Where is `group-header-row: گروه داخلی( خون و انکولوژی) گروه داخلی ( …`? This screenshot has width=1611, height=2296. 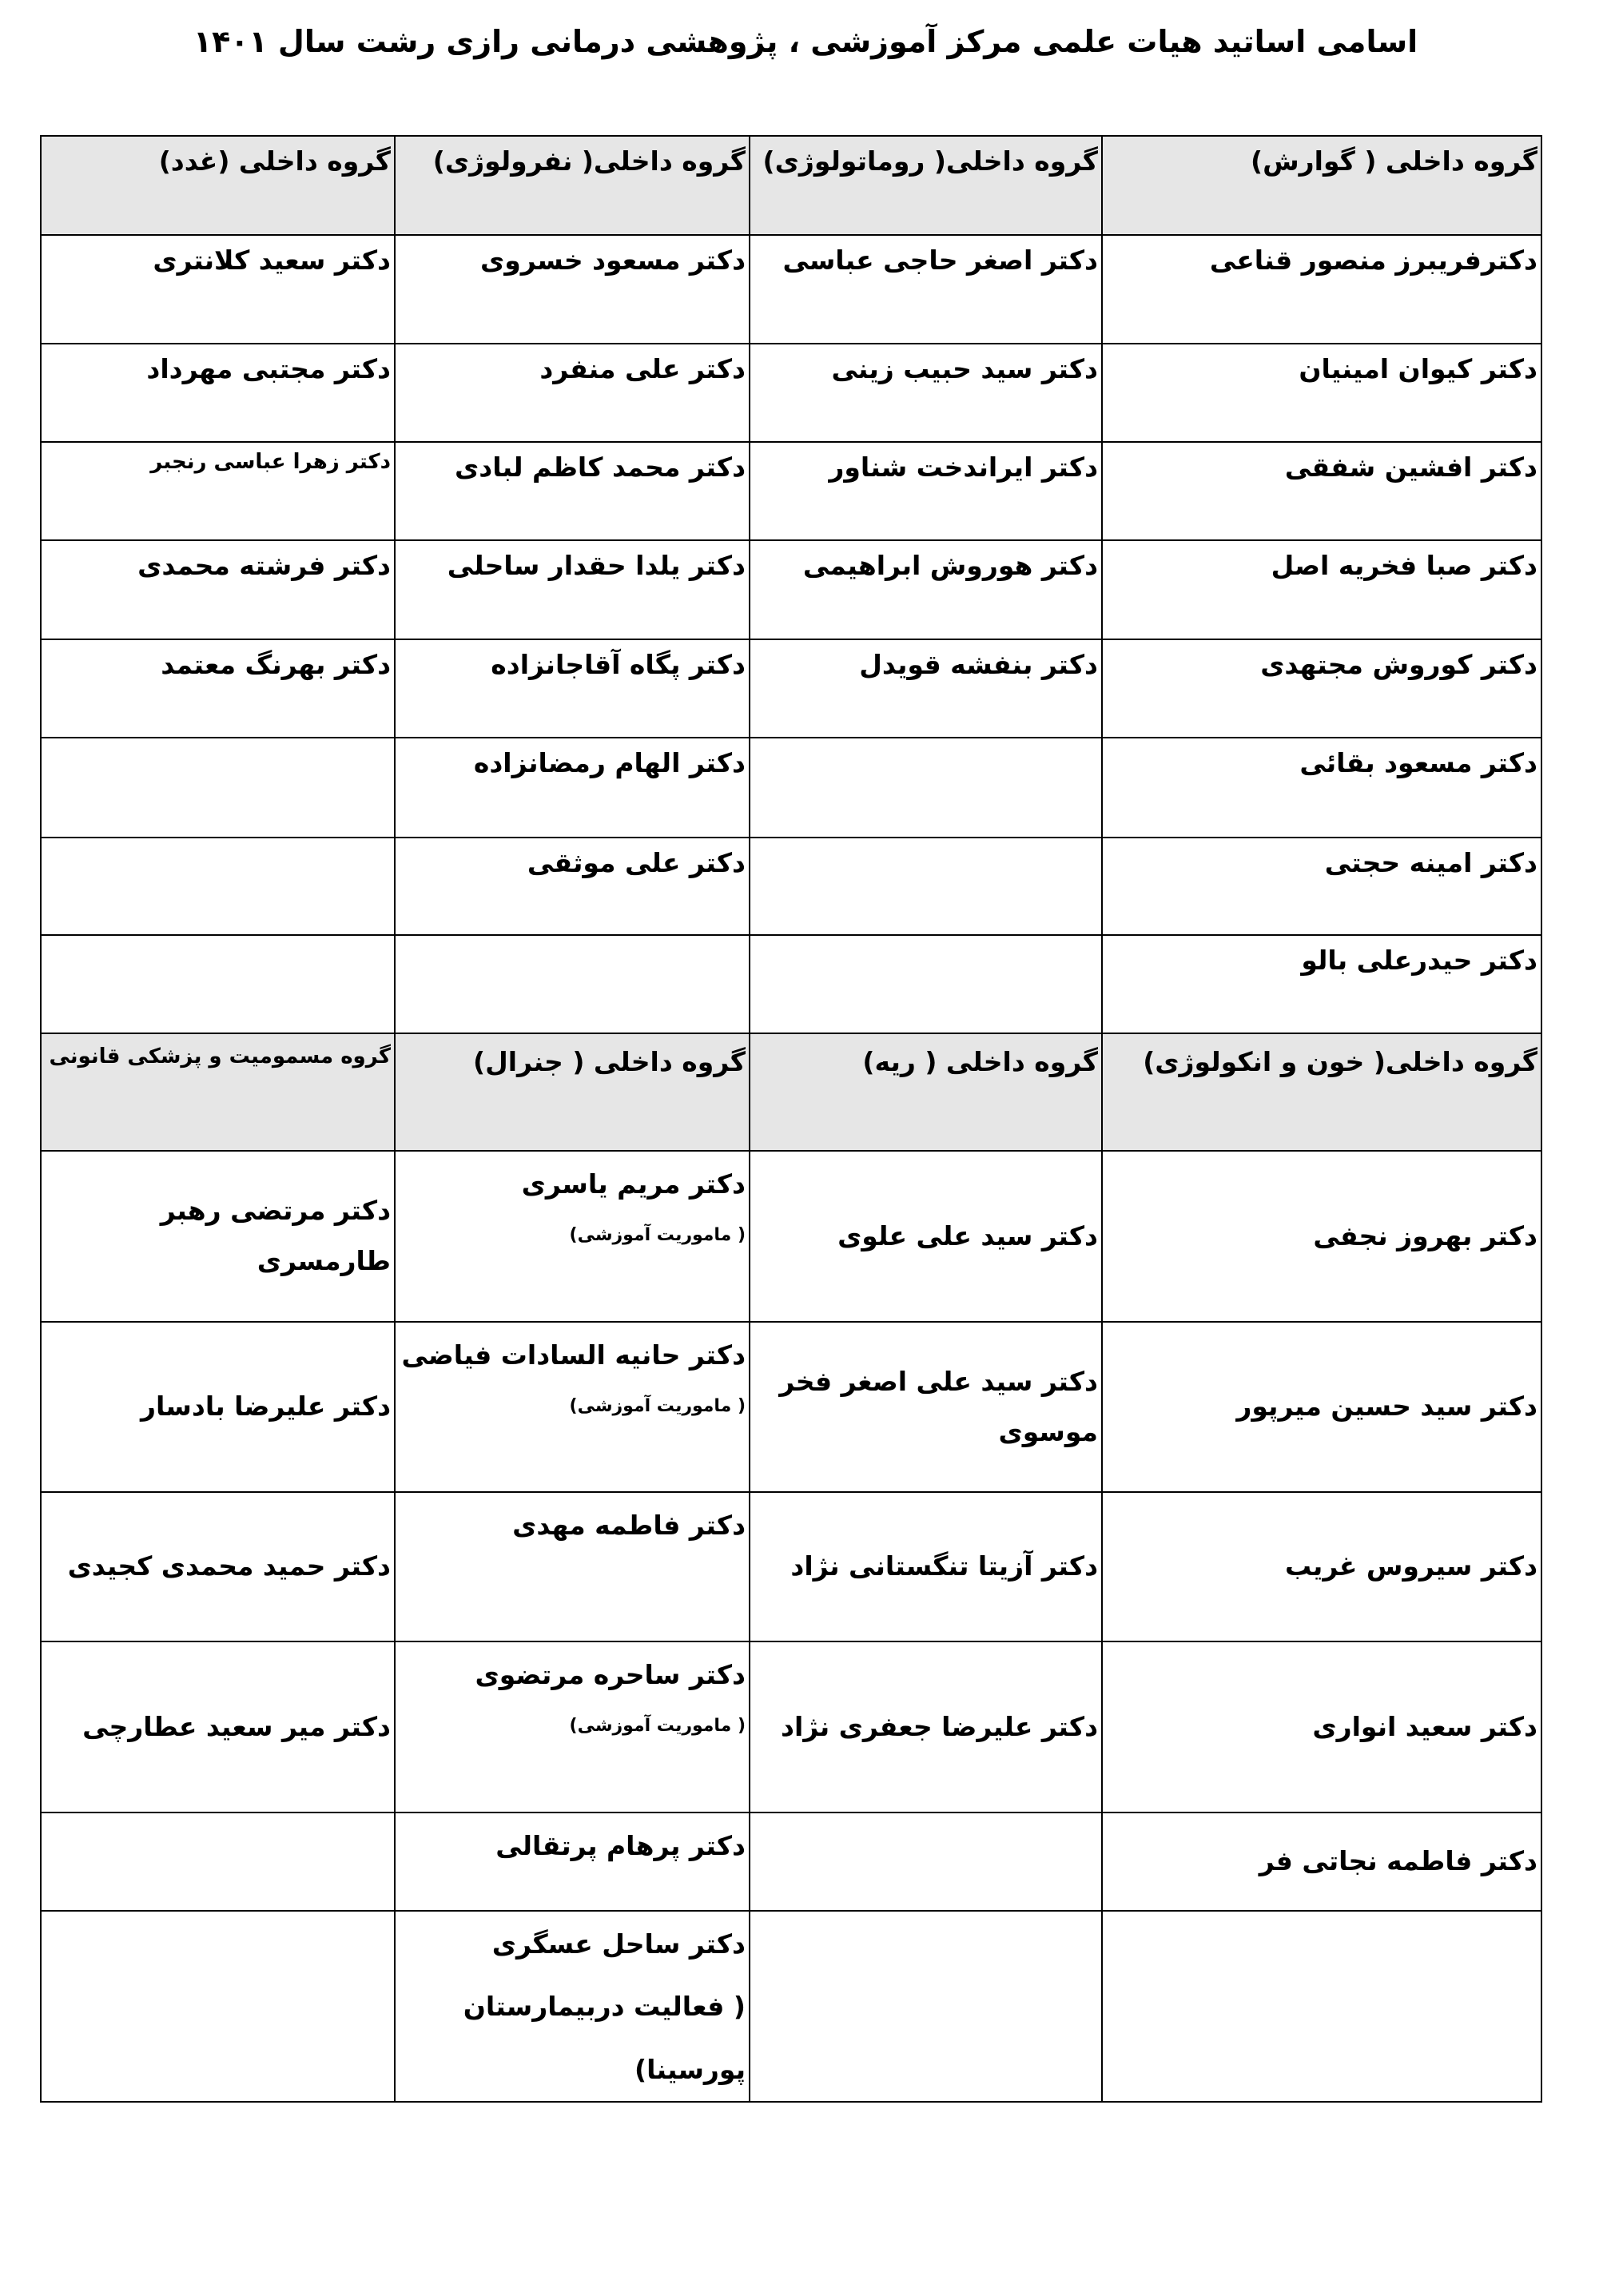 group-header-row: گروه داخلی( خون و انکولوژی) گروه داخلی ( … is located at coordinates (791, 1093).